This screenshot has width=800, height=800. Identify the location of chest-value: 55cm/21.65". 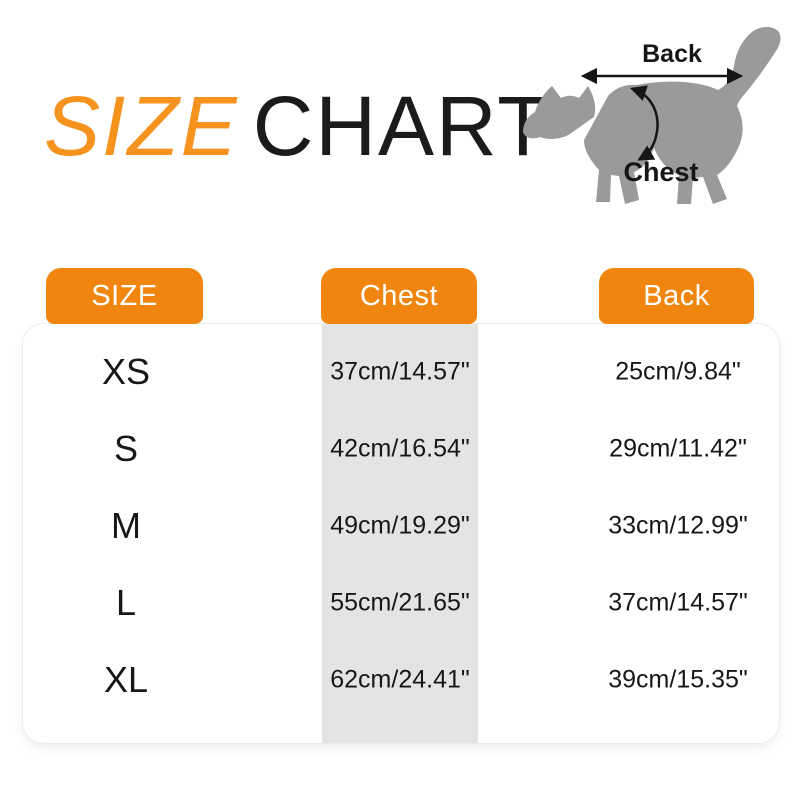
(400, 602).